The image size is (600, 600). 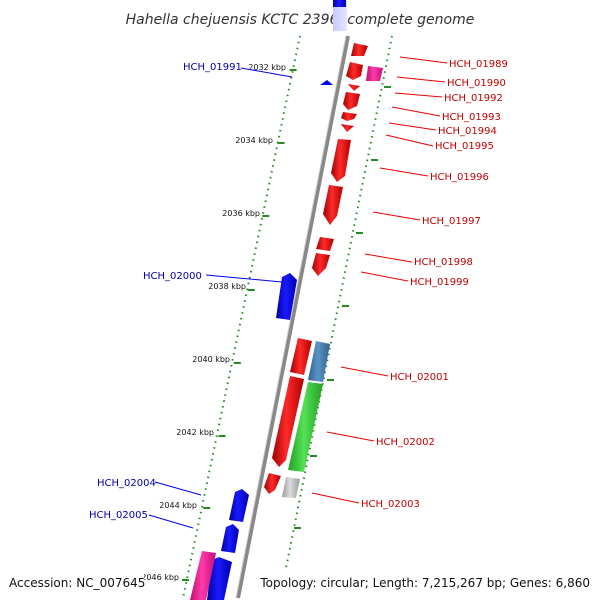 I want to click on label-hch-02004: HCH_02004, so click(x=126, y=483).